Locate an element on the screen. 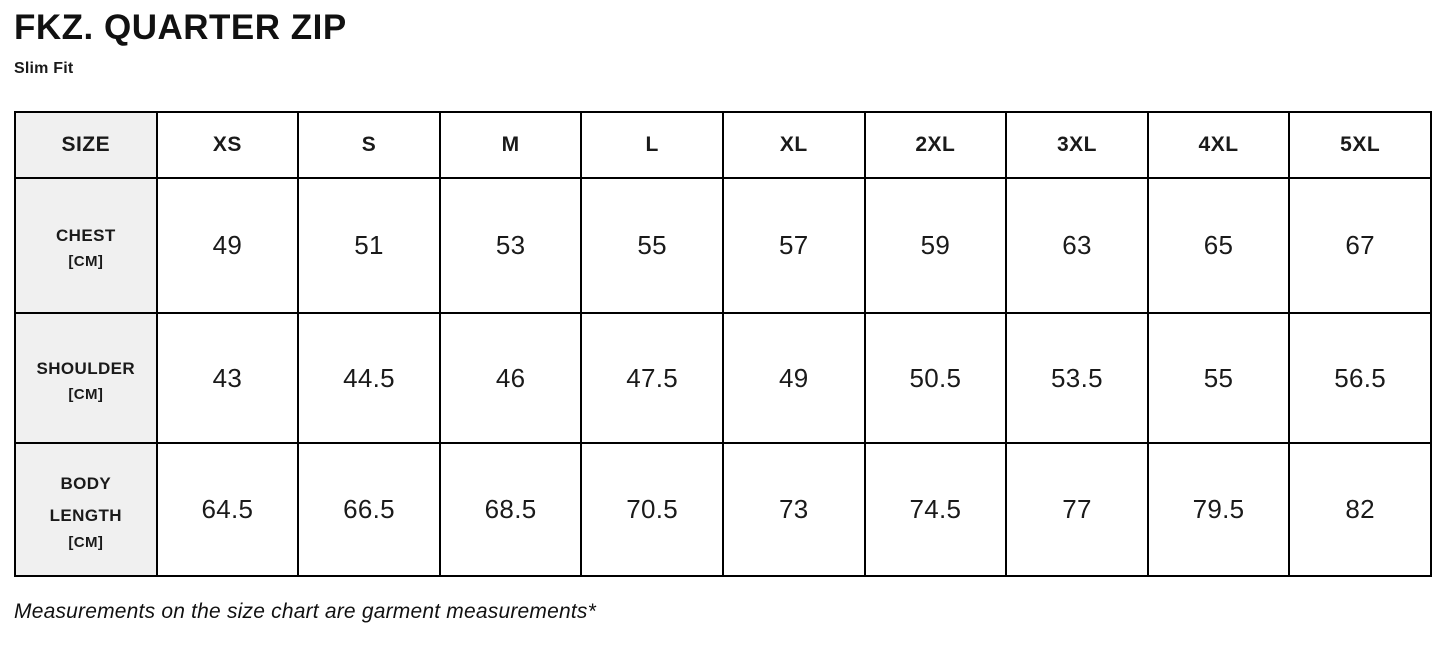 This screenshot has height=646, width=1442. measurement-value-cell: 77 is located at coordinates (1077, 510).